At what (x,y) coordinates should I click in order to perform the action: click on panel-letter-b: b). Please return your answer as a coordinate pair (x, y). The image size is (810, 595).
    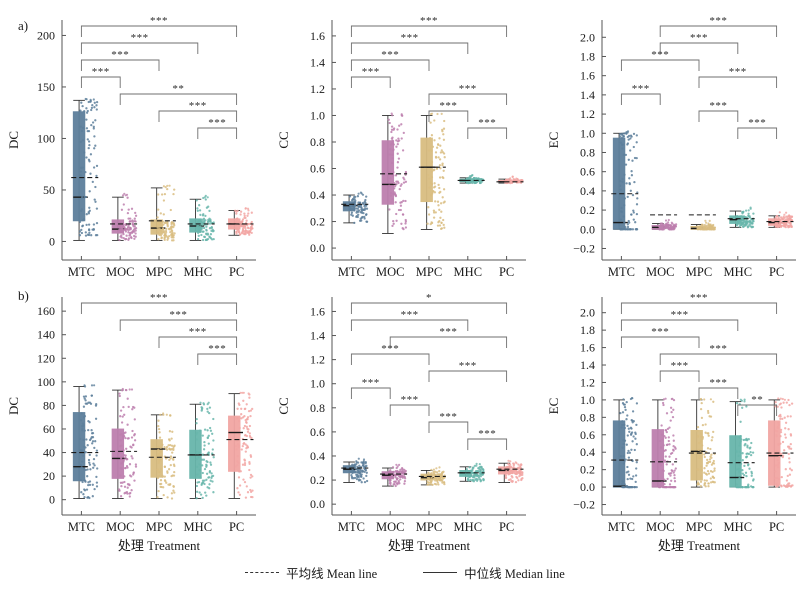
    Looking at the image, I should click on (23, 295).